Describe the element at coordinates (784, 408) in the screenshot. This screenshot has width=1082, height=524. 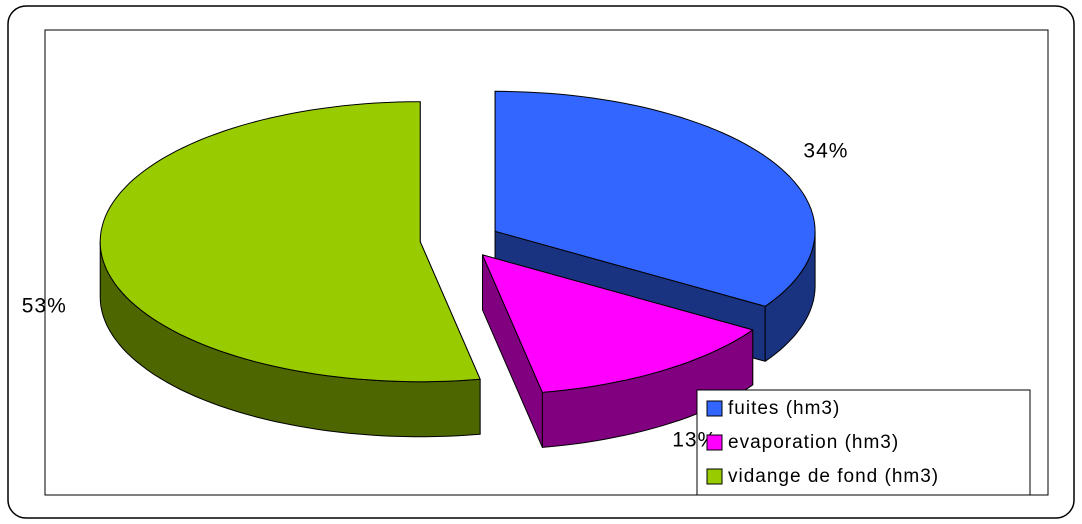
I see `legend-label: fuites (hm3)` at that location.